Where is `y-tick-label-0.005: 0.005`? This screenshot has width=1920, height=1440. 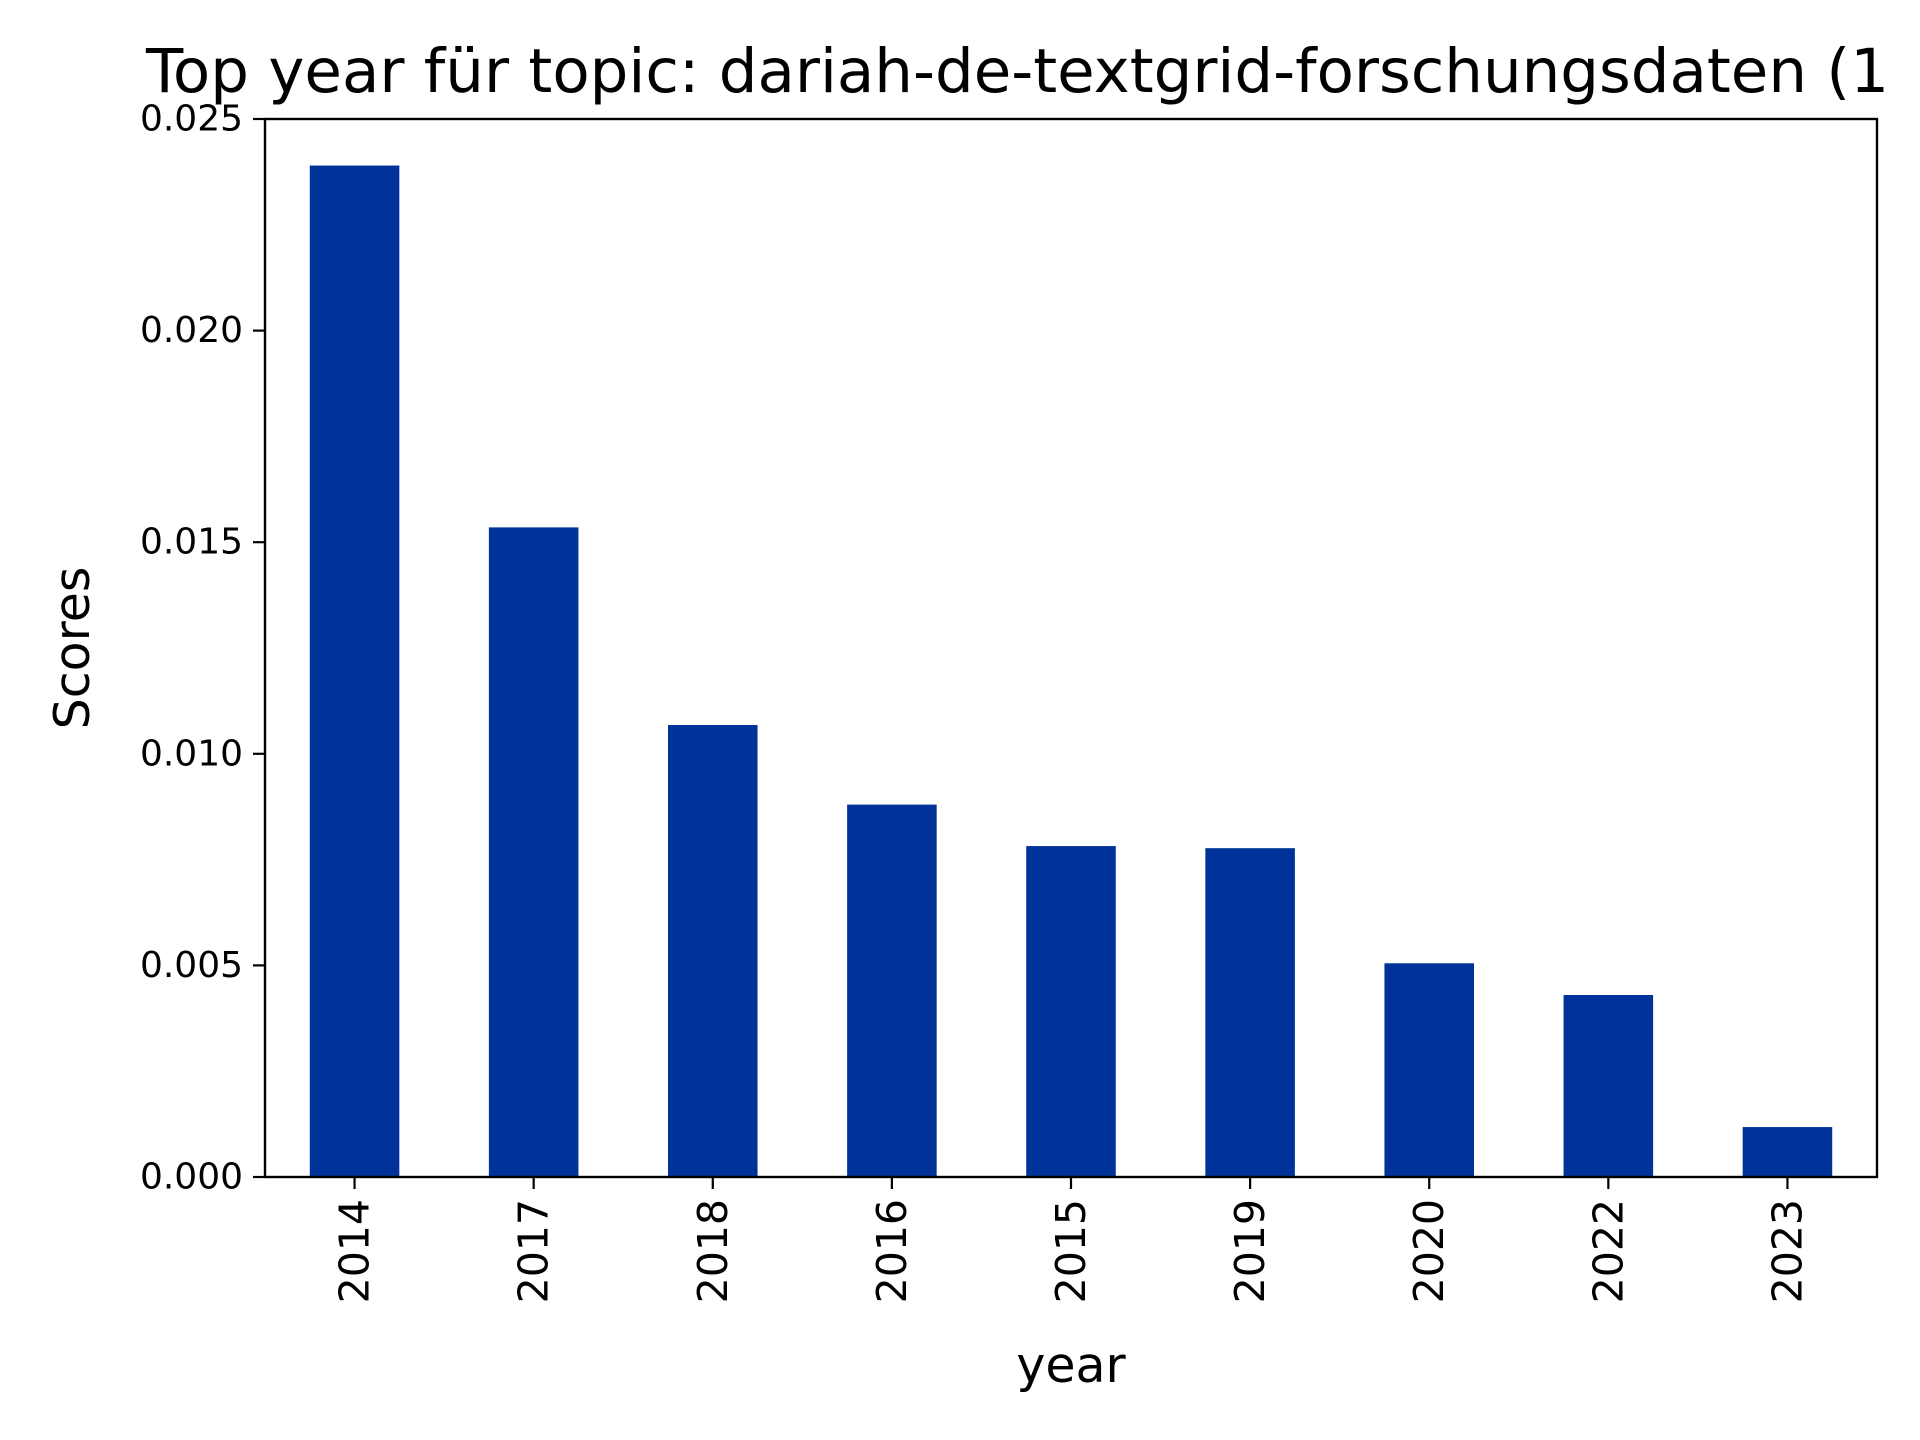 y-tick-label-0.005: 0.005 is located at coordinates (191, 965).